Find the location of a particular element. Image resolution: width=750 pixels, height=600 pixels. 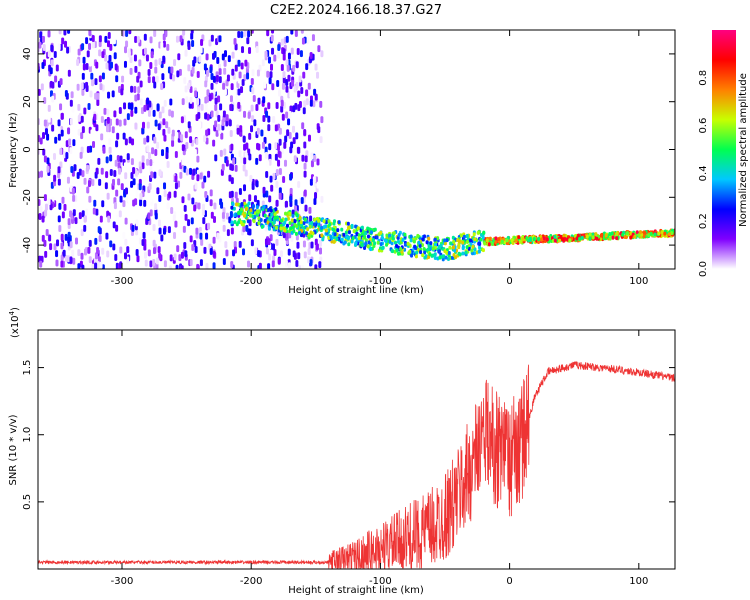

snr-multiplier-base: (x10 is located at coordinates (15, 326).